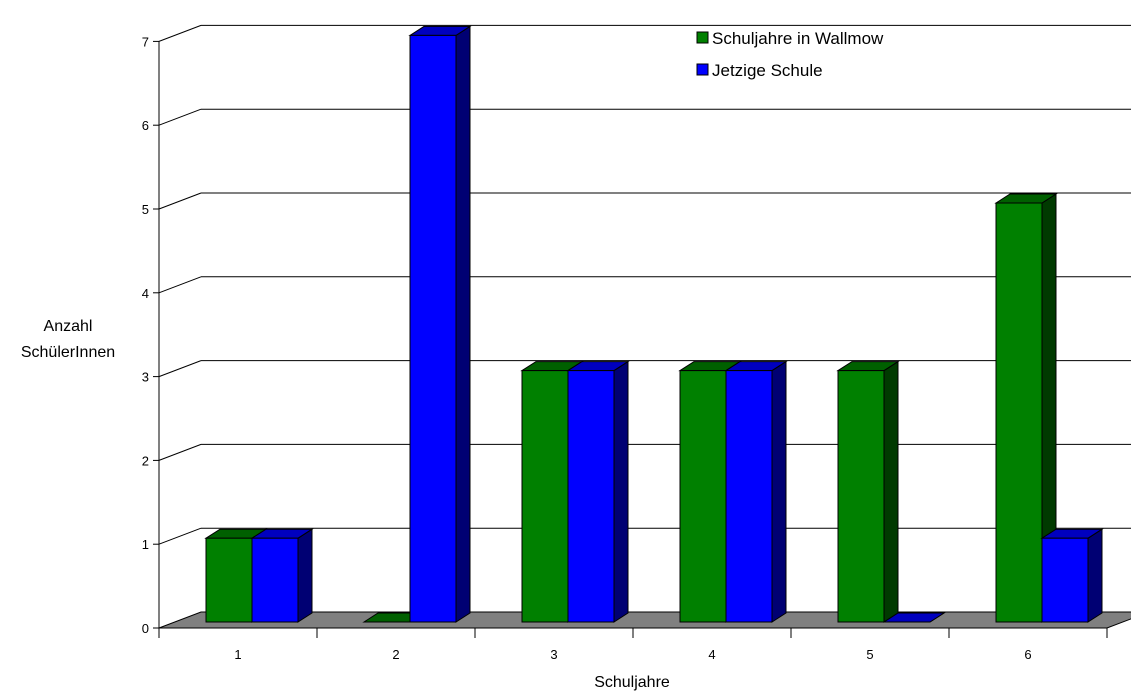 The height and width of the screenshot is (693, 1131). Describe the element at coordinates (145, 628) in the screenshot. I see `y-tick-label-0: 0` at that location.